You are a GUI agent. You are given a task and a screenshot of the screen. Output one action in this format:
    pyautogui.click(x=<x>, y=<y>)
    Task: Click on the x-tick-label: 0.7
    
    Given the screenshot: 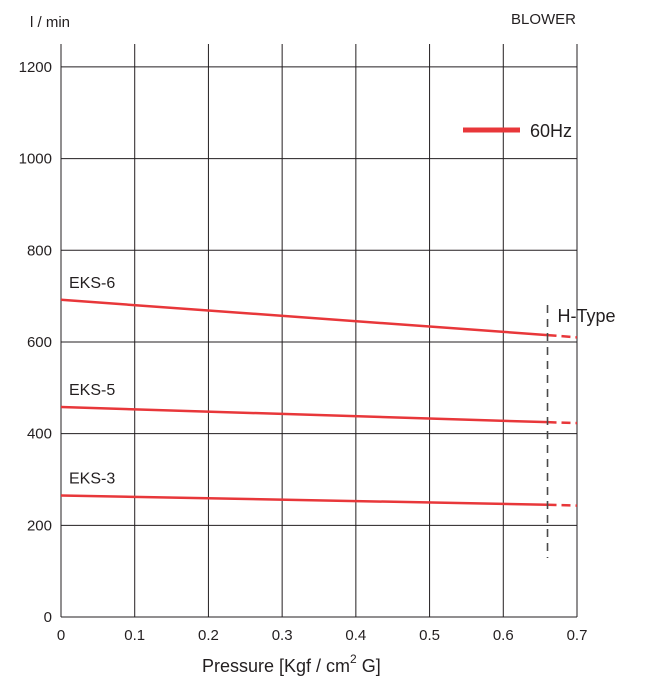 What is the action you would take?
    pyautogui.click(x=577, y=635)
    